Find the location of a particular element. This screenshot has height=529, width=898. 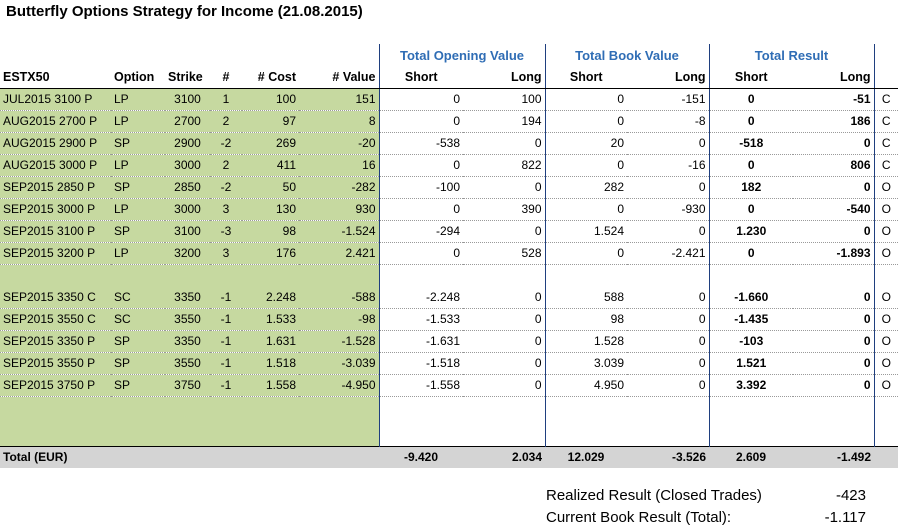

cell-cost: 97 is located at coordinates (270, 121).